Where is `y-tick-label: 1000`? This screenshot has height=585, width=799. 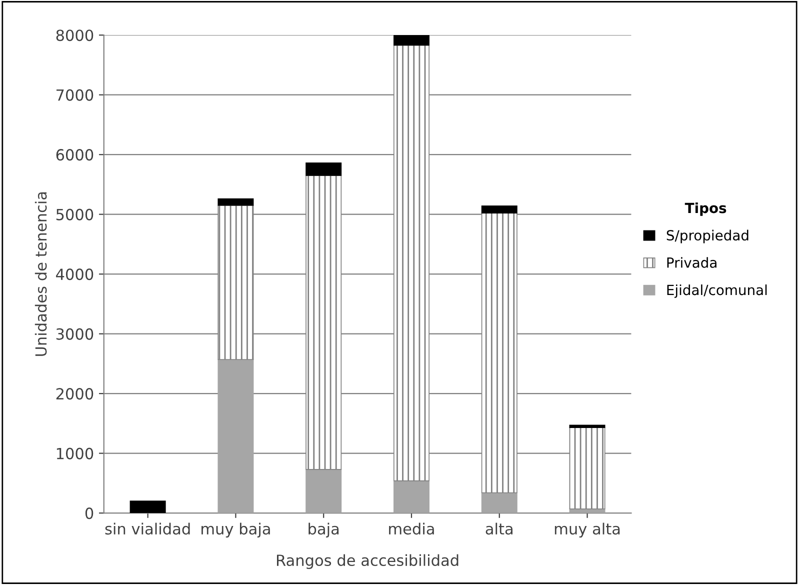
y-tick-label: 1000 is located at coordinates (75, 454).